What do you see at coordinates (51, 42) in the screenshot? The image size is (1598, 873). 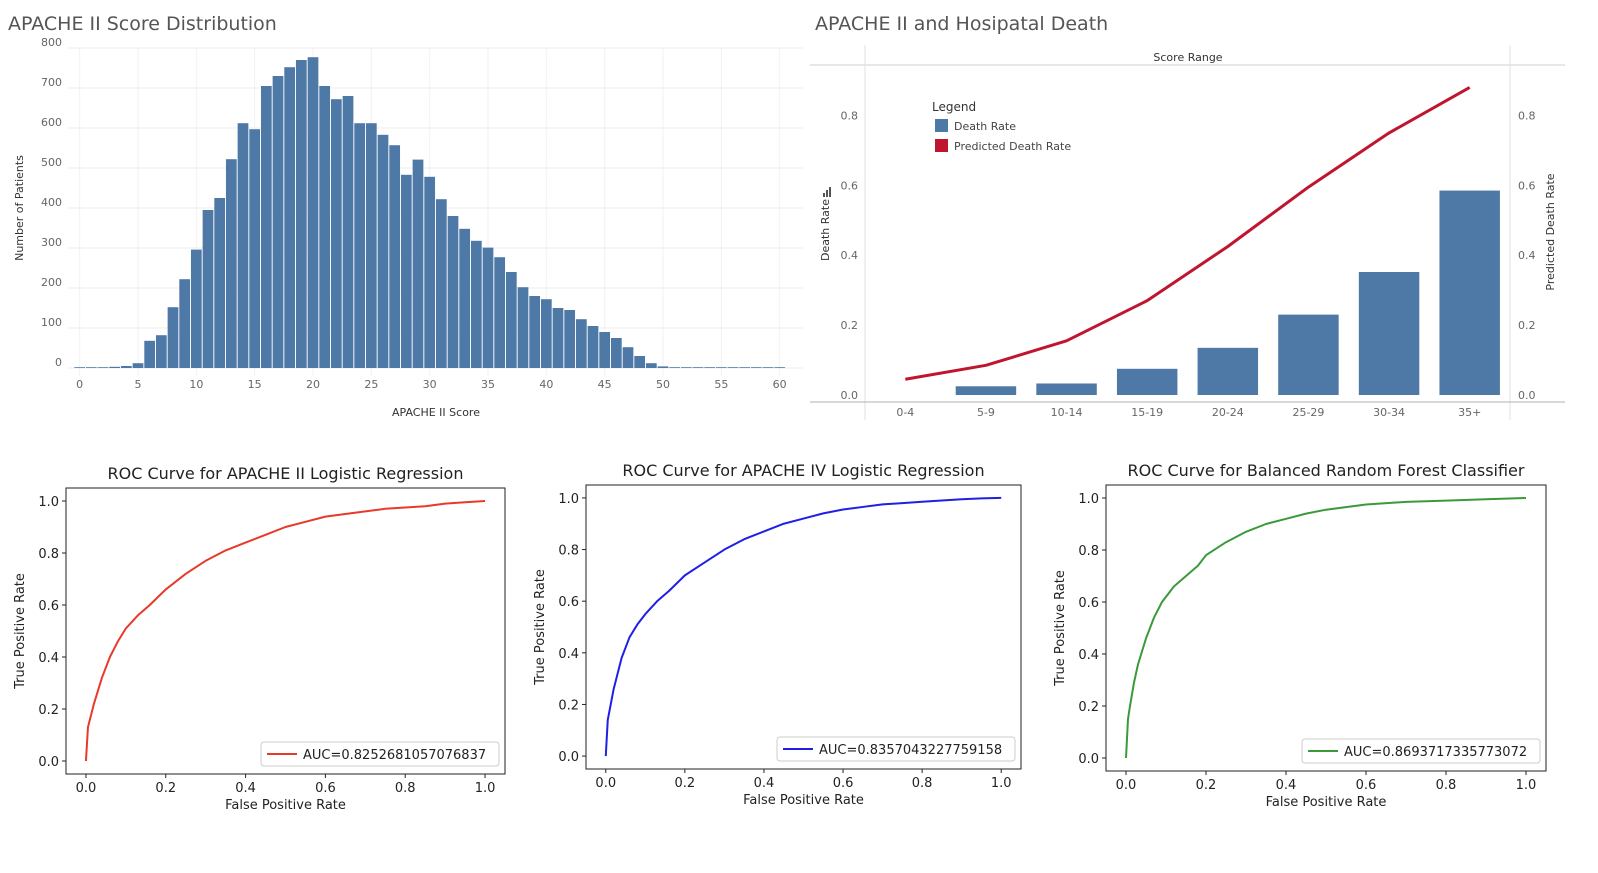 I see `histogram-y-tick: 800` at bounding box center [51, 42].